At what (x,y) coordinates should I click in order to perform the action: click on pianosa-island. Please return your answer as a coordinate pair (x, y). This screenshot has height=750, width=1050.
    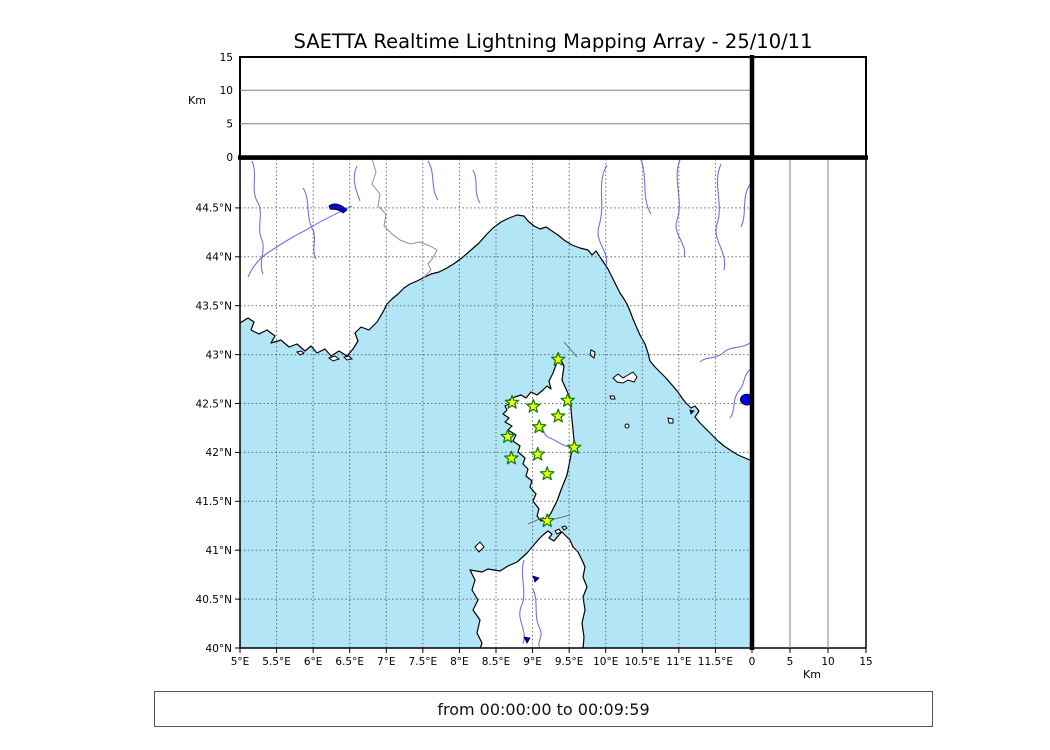
    Looking at the image, I should click on (612, 397).